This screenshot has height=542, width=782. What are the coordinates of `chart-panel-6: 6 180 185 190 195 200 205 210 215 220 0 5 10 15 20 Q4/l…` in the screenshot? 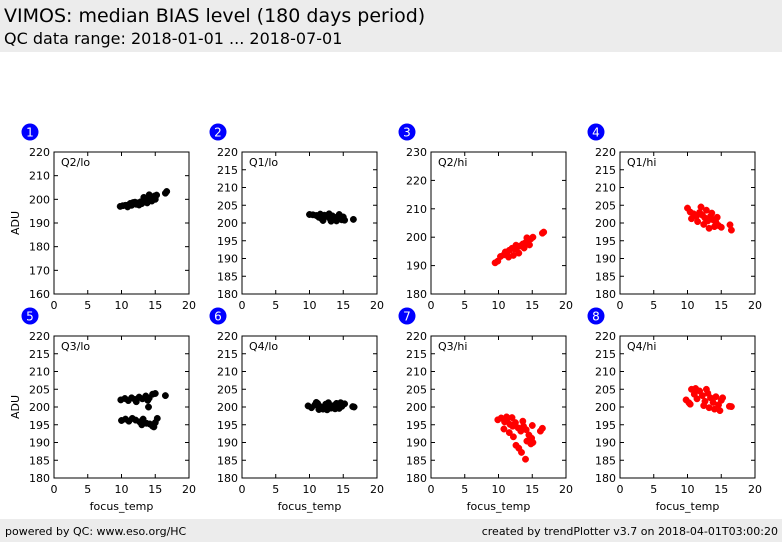 It's located at (296, 410).